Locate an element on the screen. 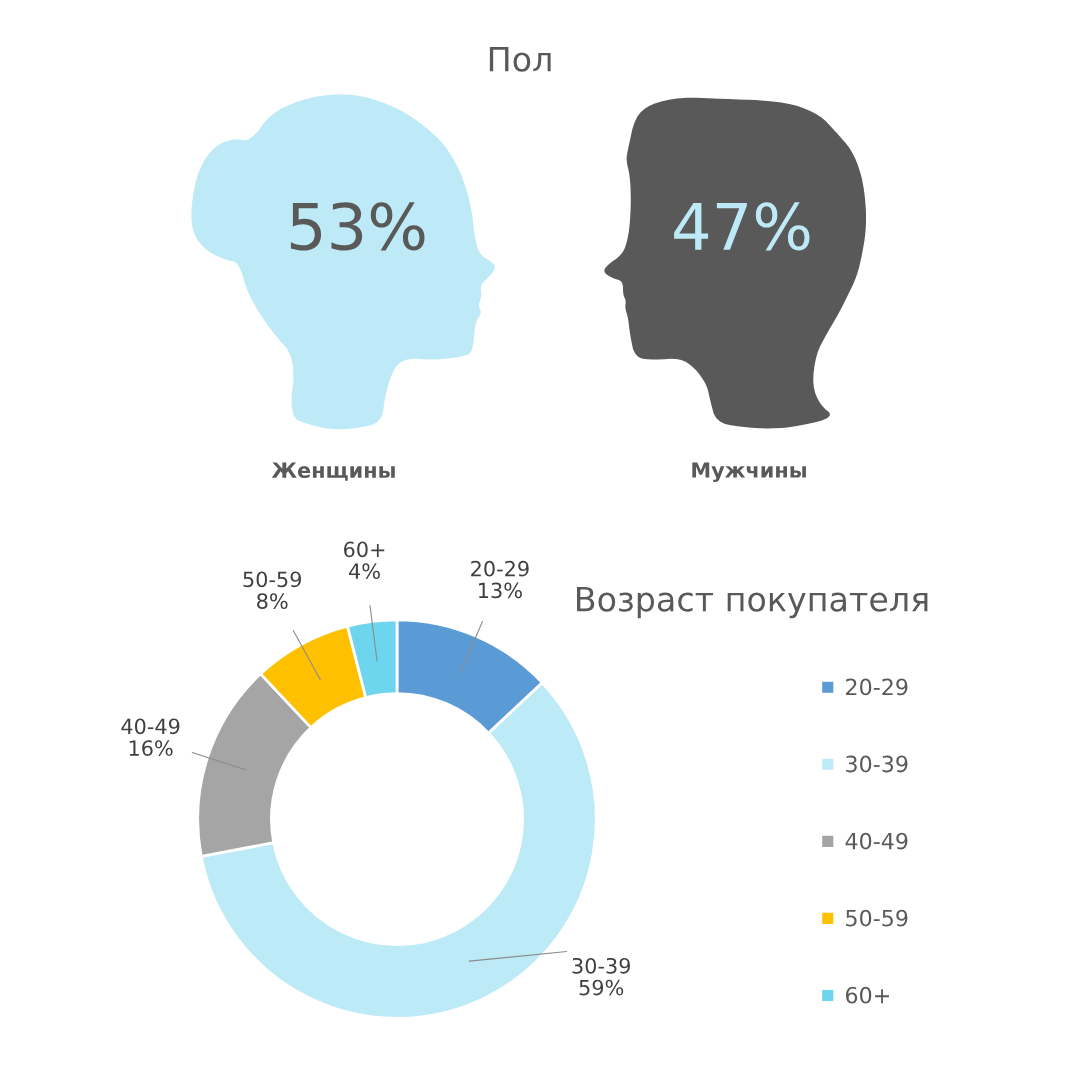  legend-label: 60+ is located at coordinates (867, 995).